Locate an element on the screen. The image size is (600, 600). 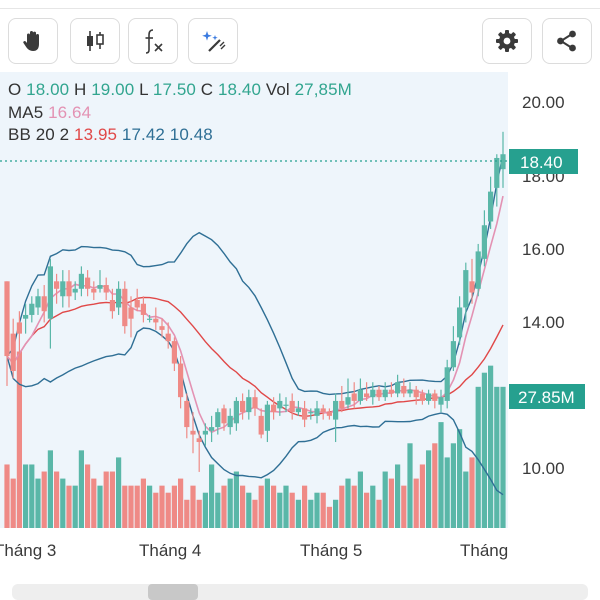
ma-label: MA5 is located at coordinates (26, 112).